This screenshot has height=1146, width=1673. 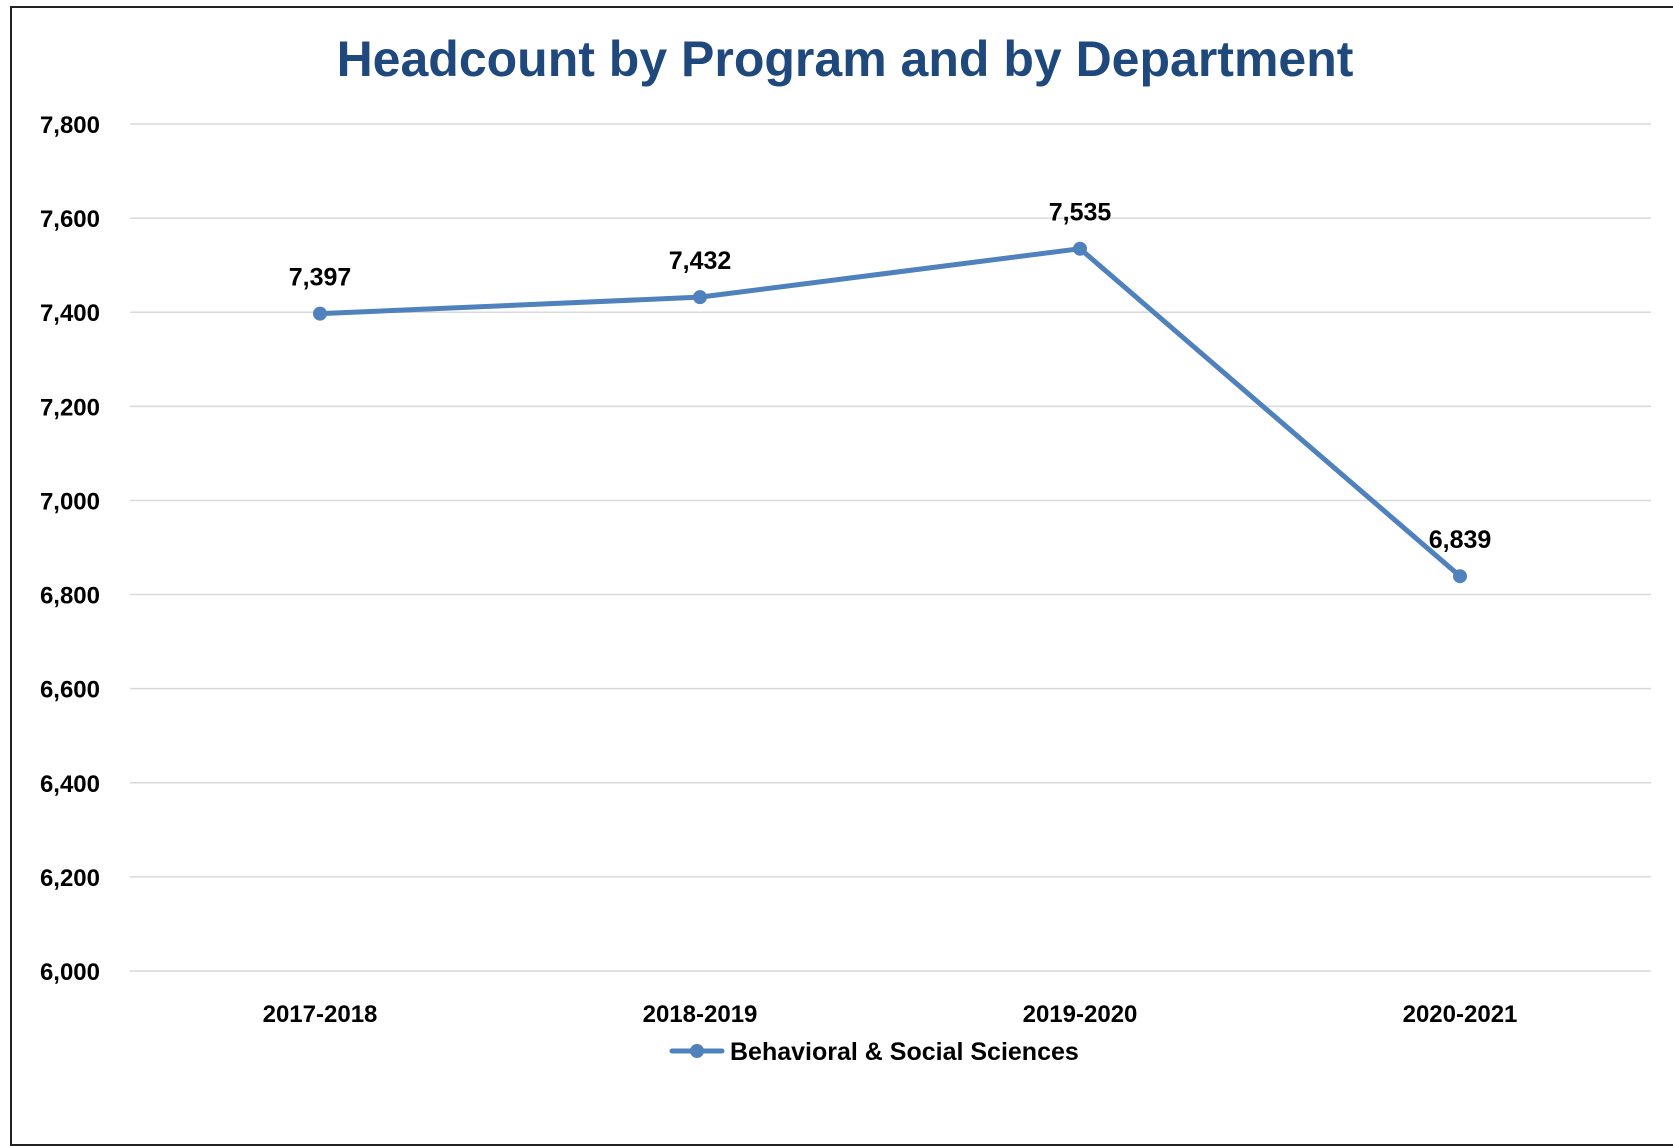 What do you see at coordinates (70, 313) in the screenshot?
I see `y-tick-label: 7,400` at bounding box center [70, 313].